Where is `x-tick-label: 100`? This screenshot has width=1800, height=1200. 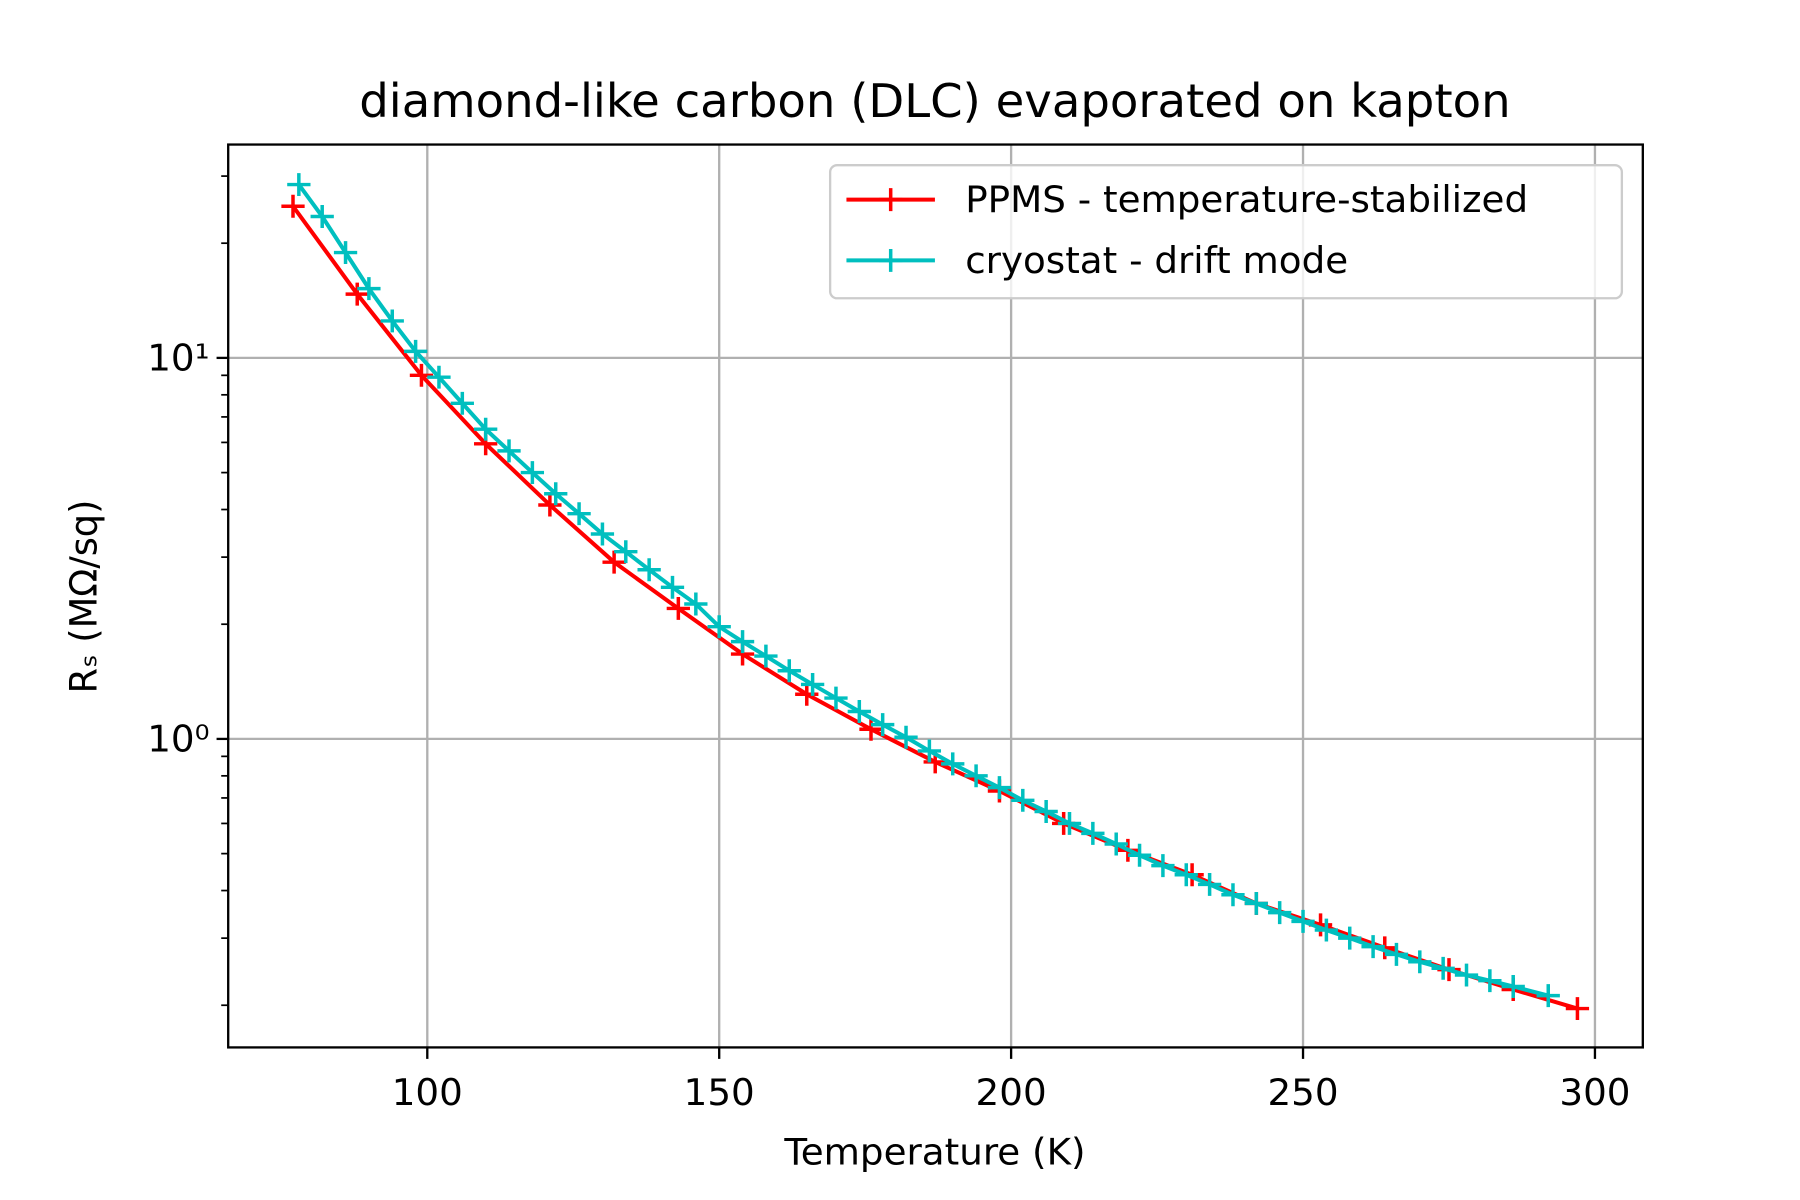
x-tick-label: 100 is located at coordinates (427, 1092).